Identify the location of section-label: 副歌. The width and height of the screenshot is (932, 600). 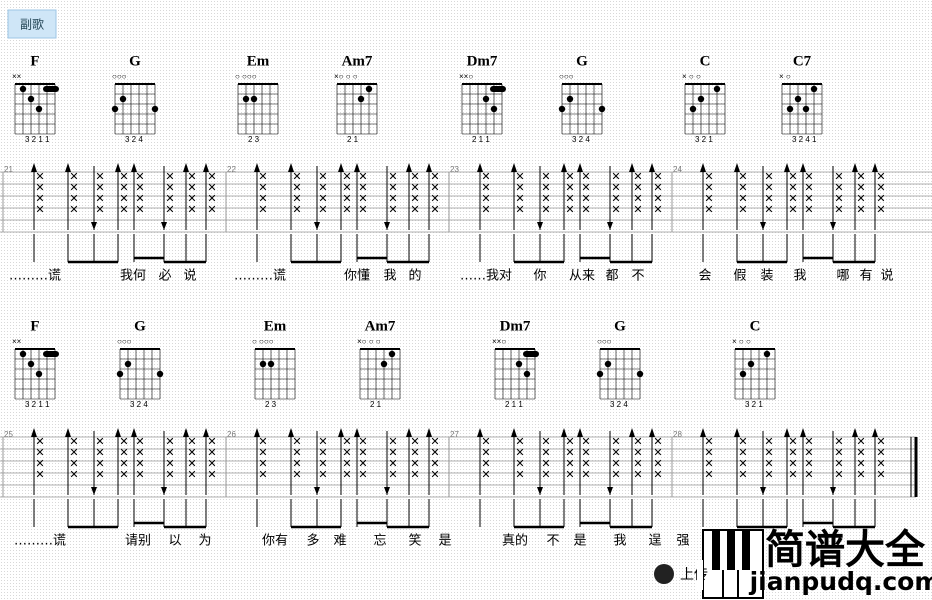
(32, 24).